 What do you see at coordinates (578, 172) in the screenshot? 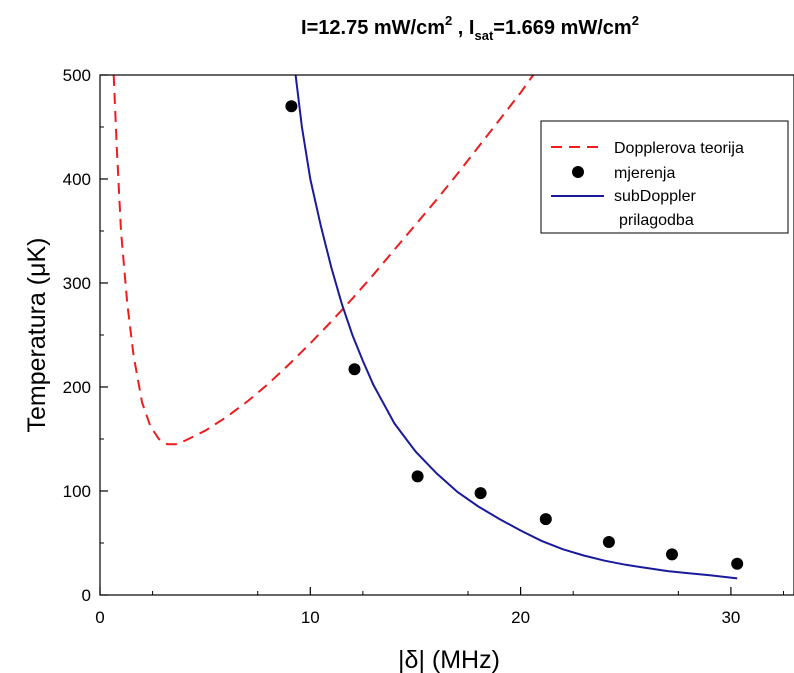
I see `legend-dot-swatch` at bounding box center [578, 172].